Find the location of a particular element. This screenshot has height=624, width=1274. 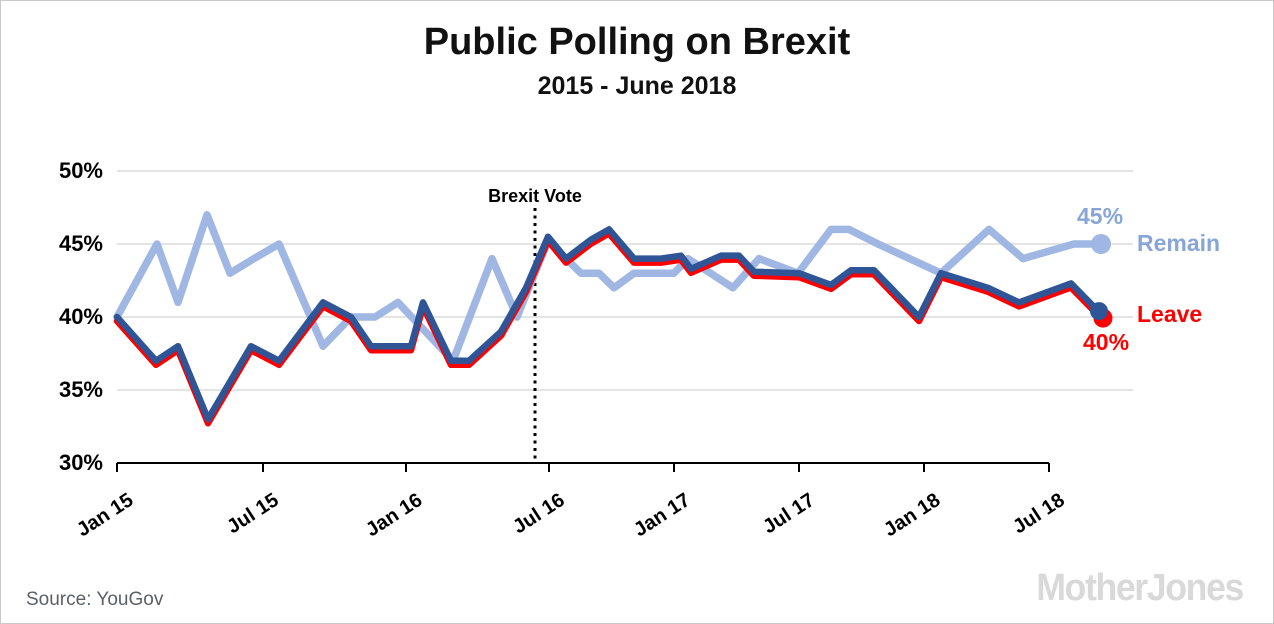

y-tick-label: 40% is located at coordinates (80, 316).